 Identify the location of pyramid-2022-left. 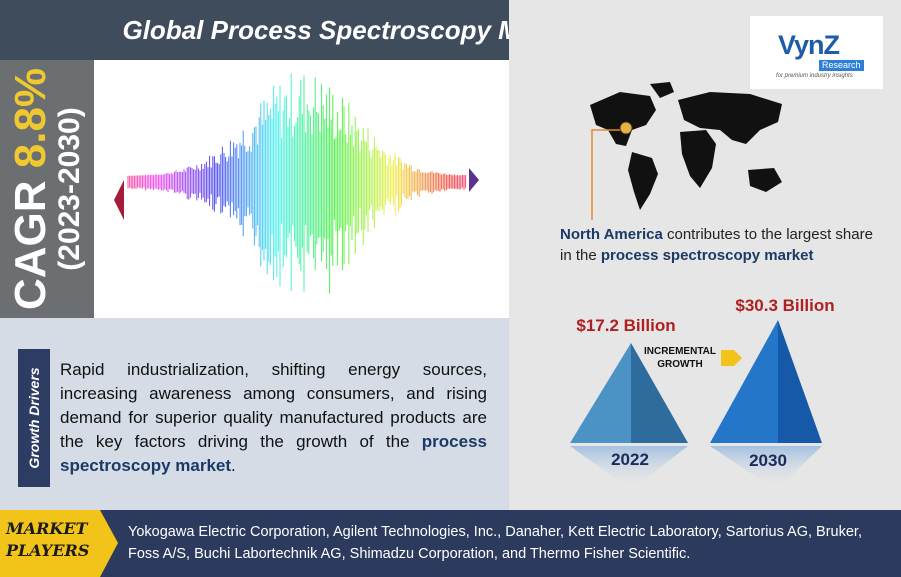
(600, 393).